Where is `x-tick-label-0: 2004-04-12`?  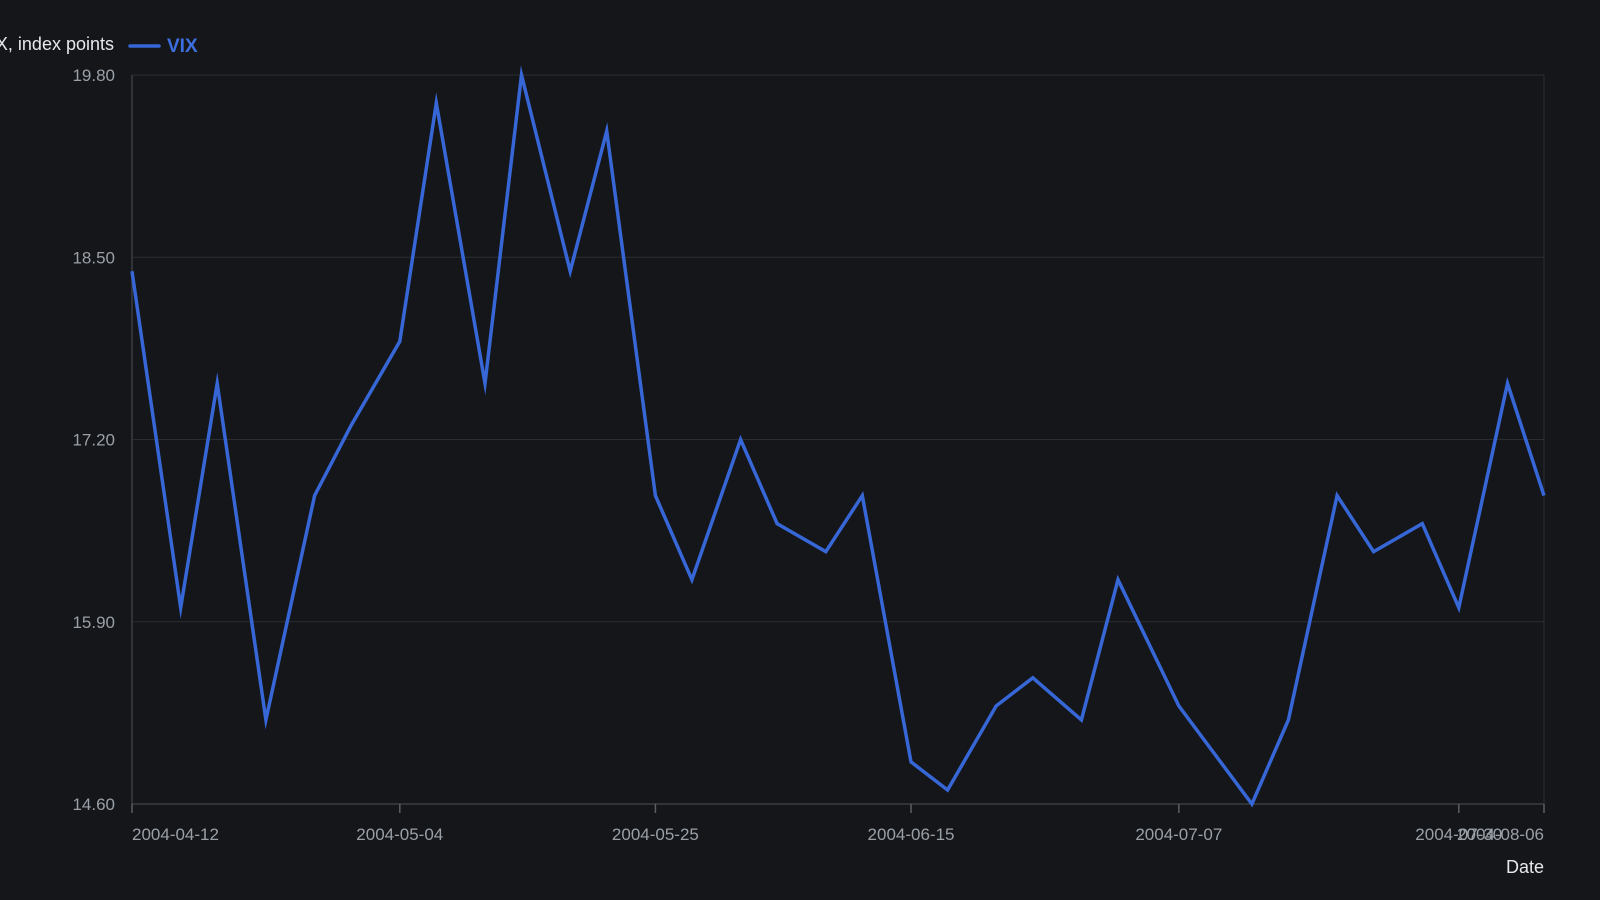
x-tick-label-0: 2004-04-12 is located at coordinates (175, 834).